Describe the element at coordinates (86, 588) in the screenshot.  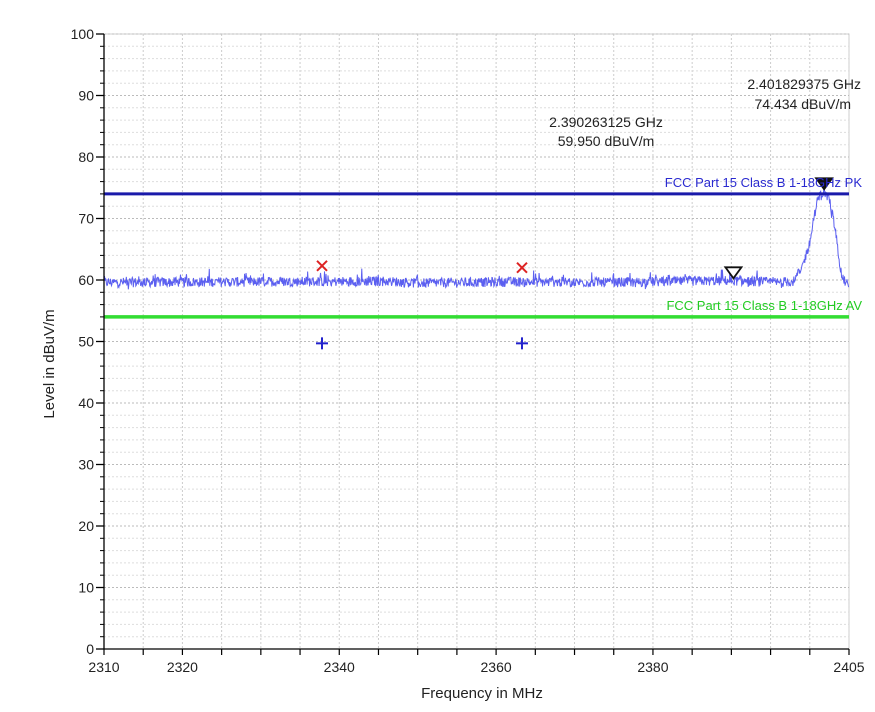
I see `y-tick-label: 10` at that location.